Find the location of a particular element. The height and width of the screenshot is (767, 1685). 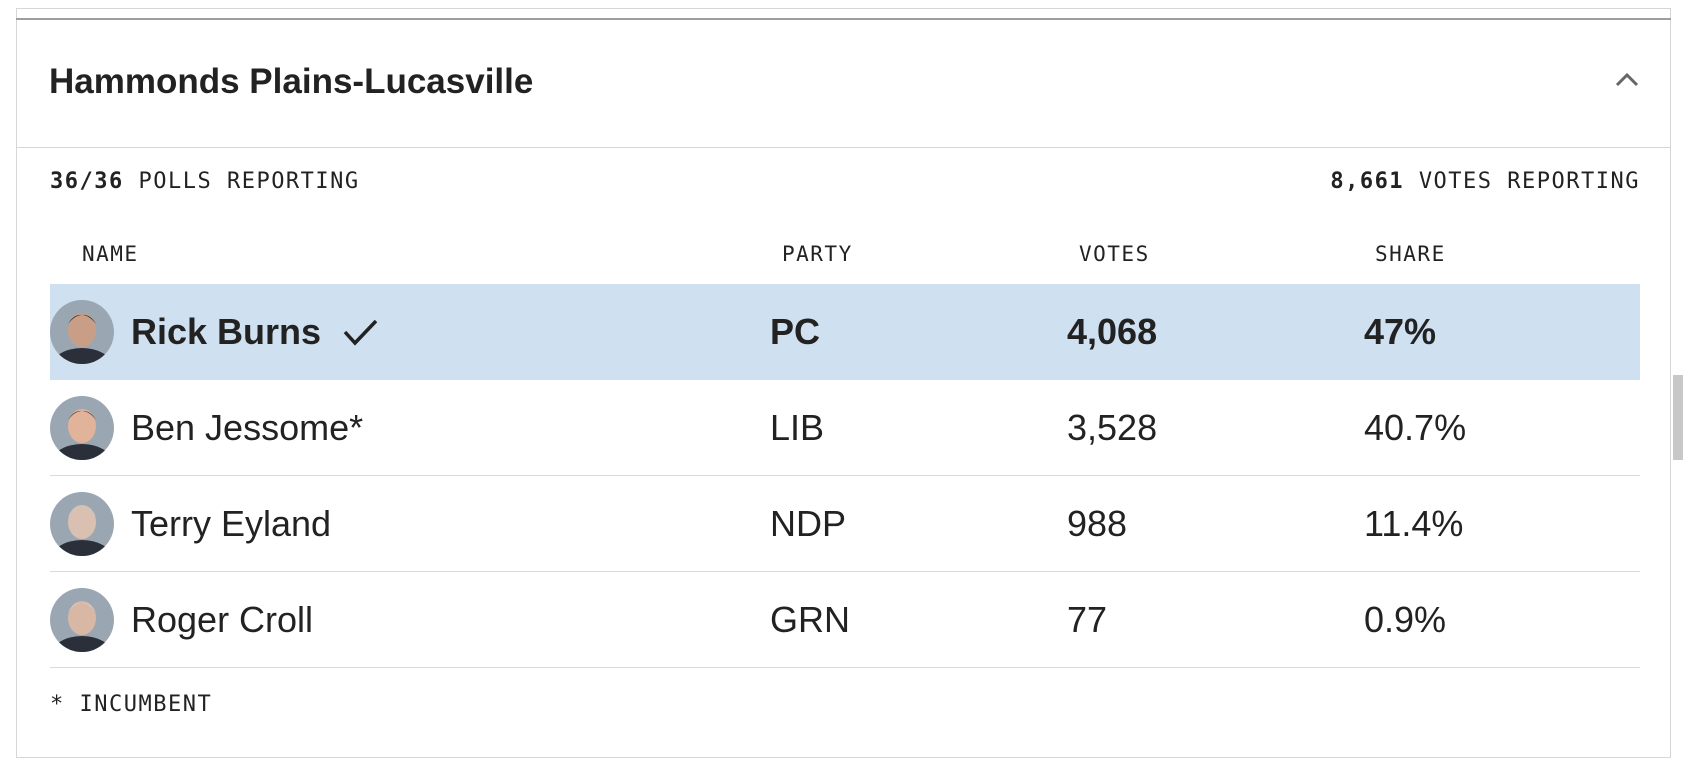

cell-share: 0.9% is located at coordinates (1405, 619).